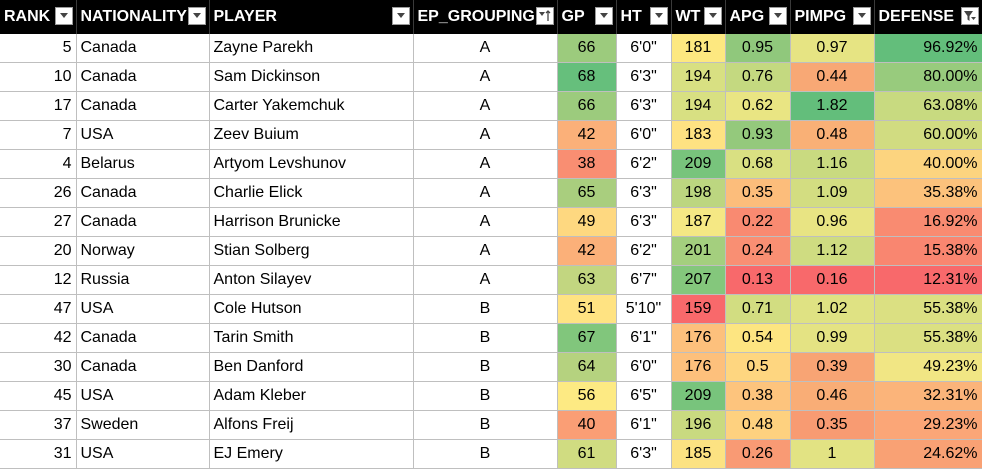  What do you see at coordinates (698, 17) in the screenshot?
I see `column-header-wt: WT` at bounding box center [698, 17].